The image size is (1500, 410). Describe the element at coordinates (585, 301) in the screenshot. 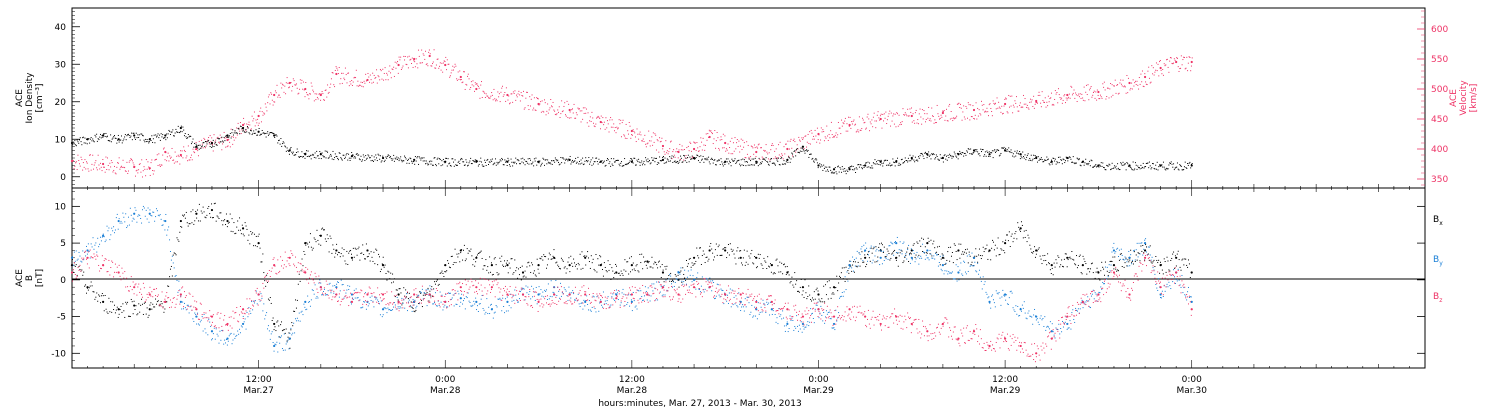

I see `by-point` at that location.